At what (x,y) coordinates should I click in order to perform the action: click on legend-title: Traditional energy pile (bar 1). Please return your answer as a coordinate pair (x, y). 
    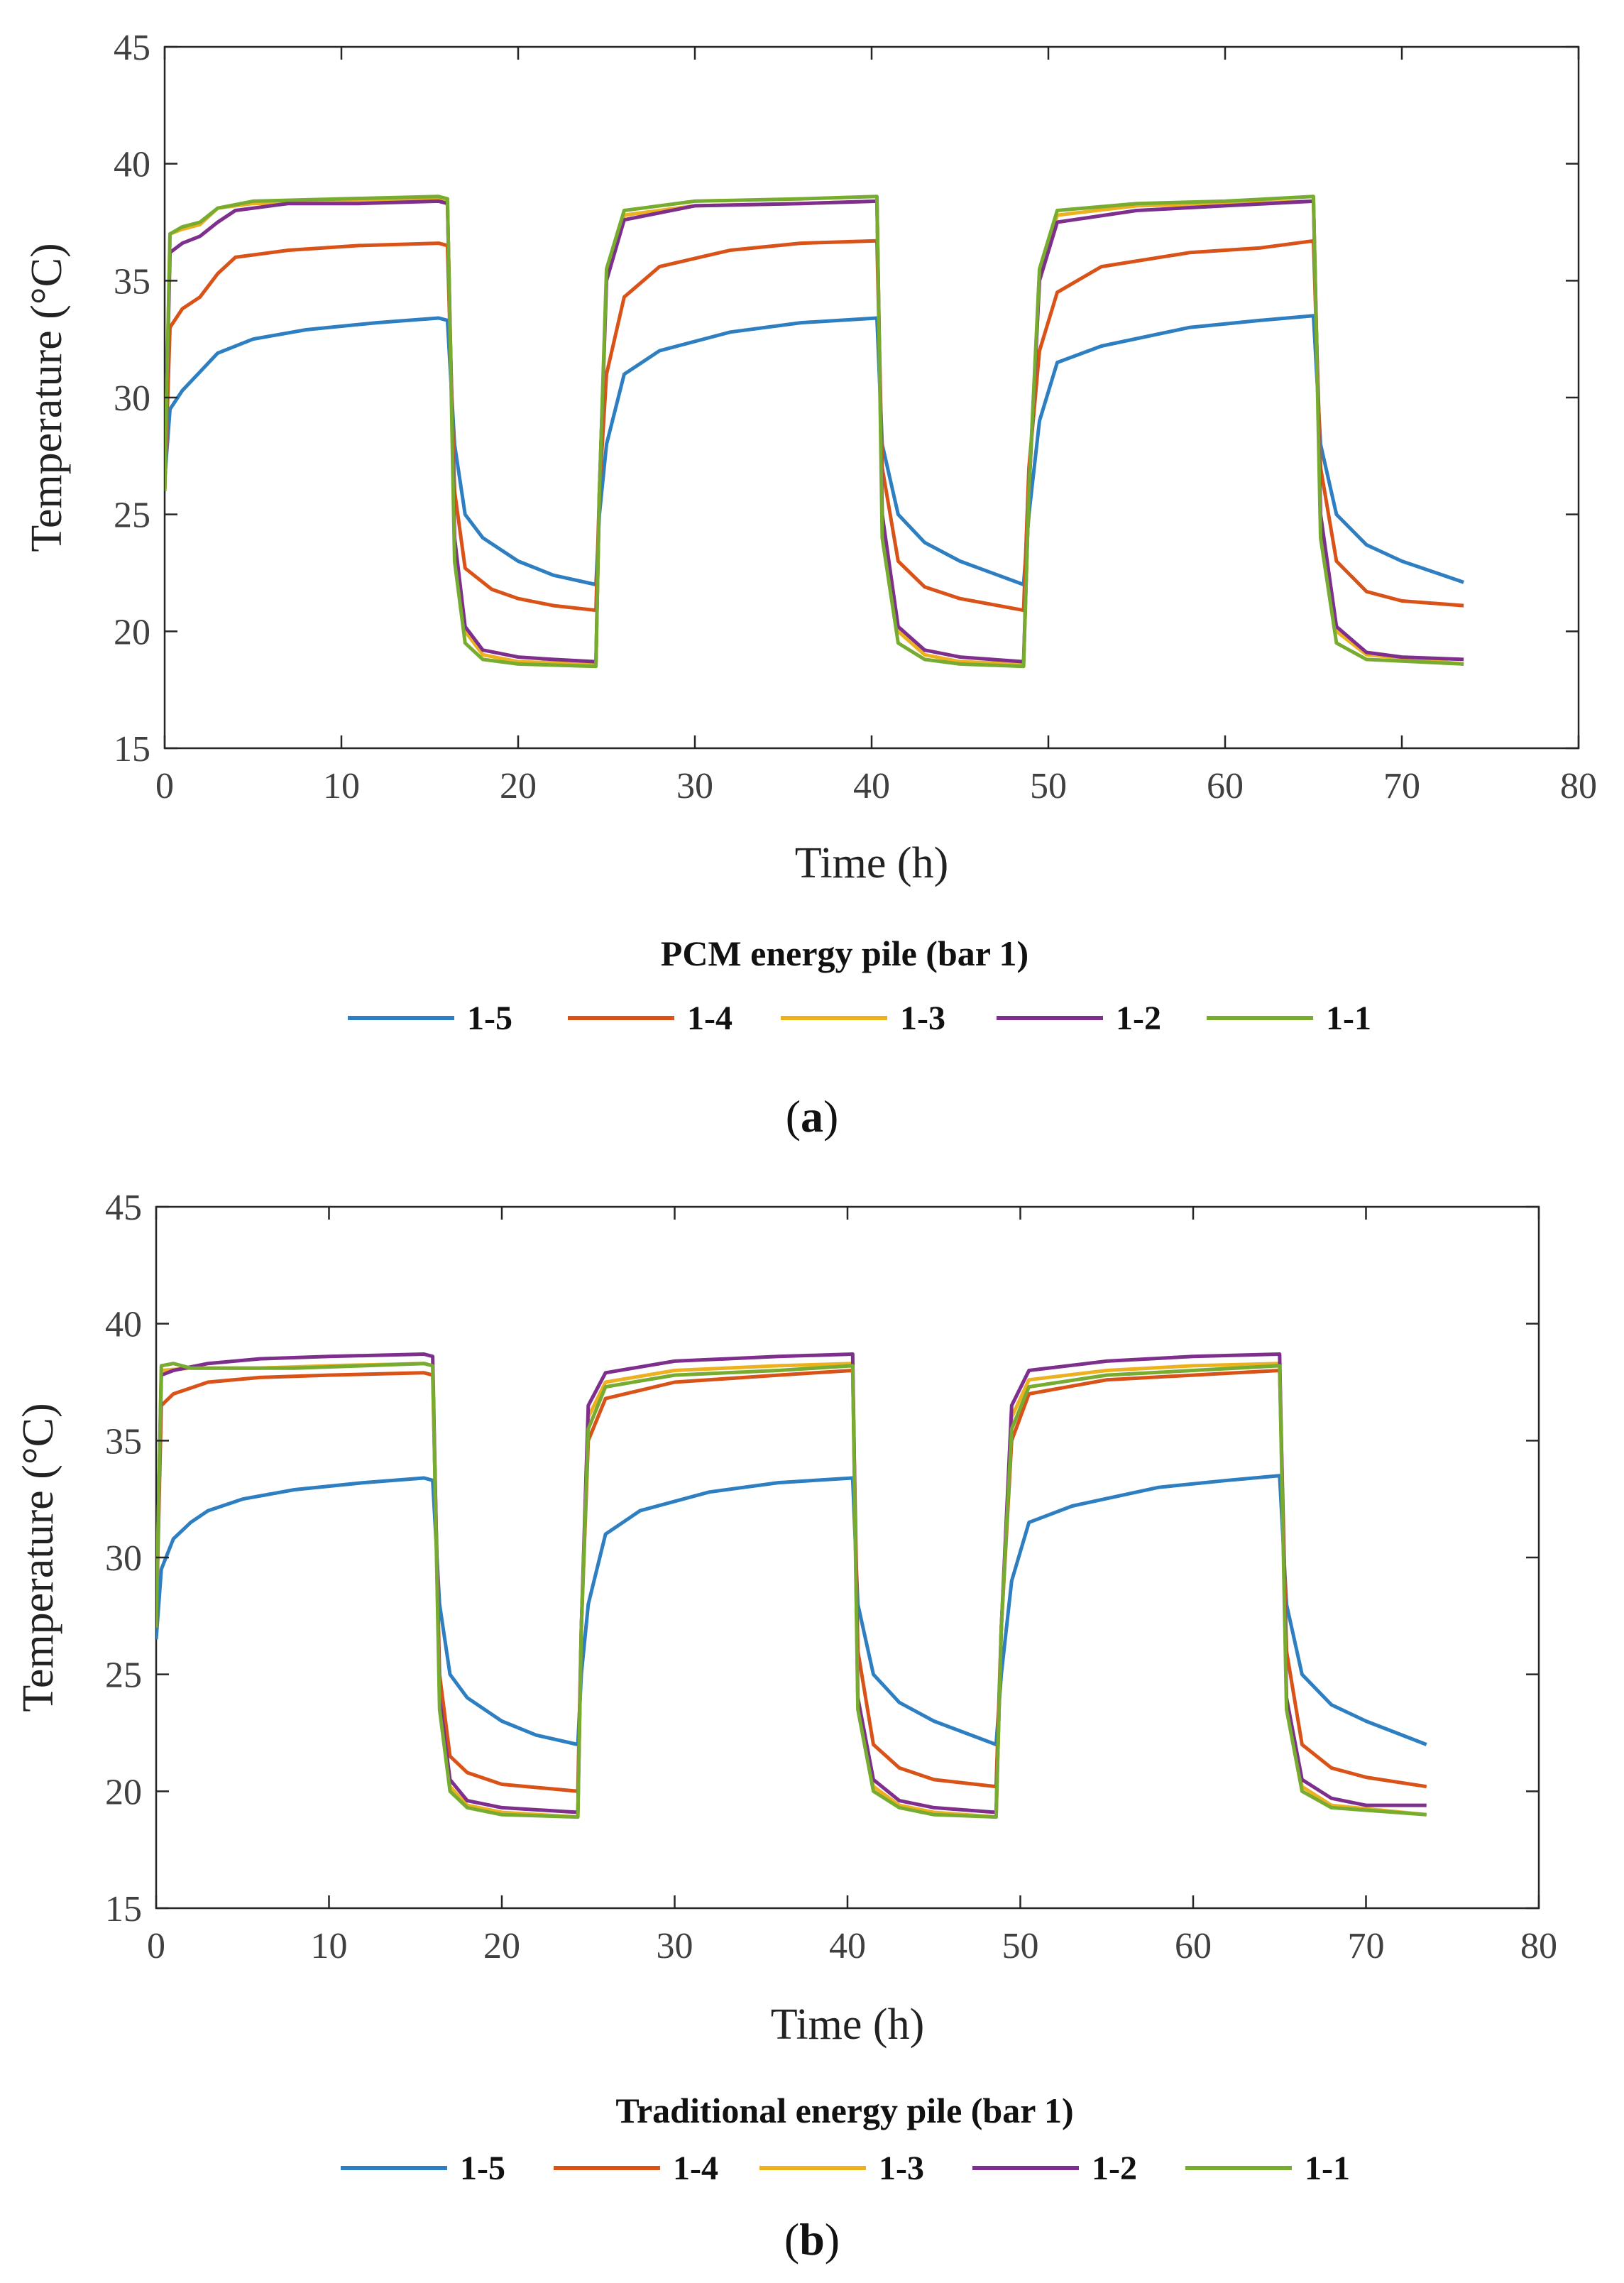
    Looking at the image, I should click on (844, 2110).